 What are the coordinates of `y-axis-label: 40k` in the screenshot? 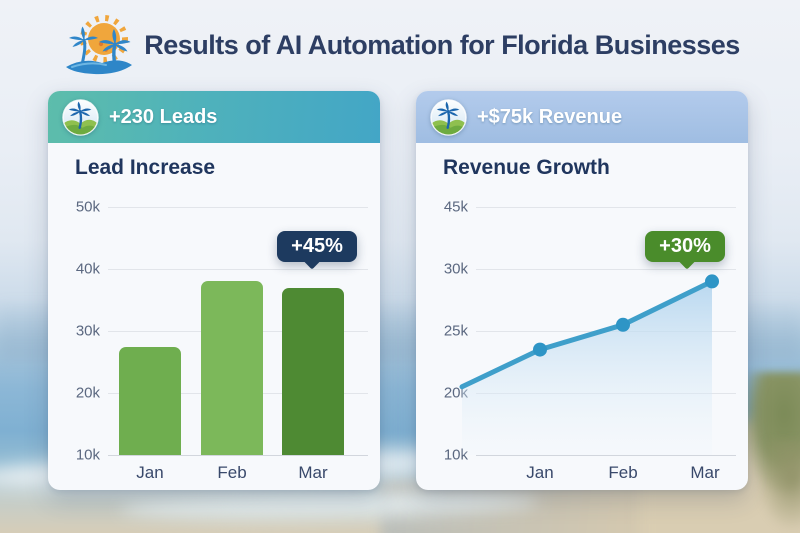 It's located at (87, 269).